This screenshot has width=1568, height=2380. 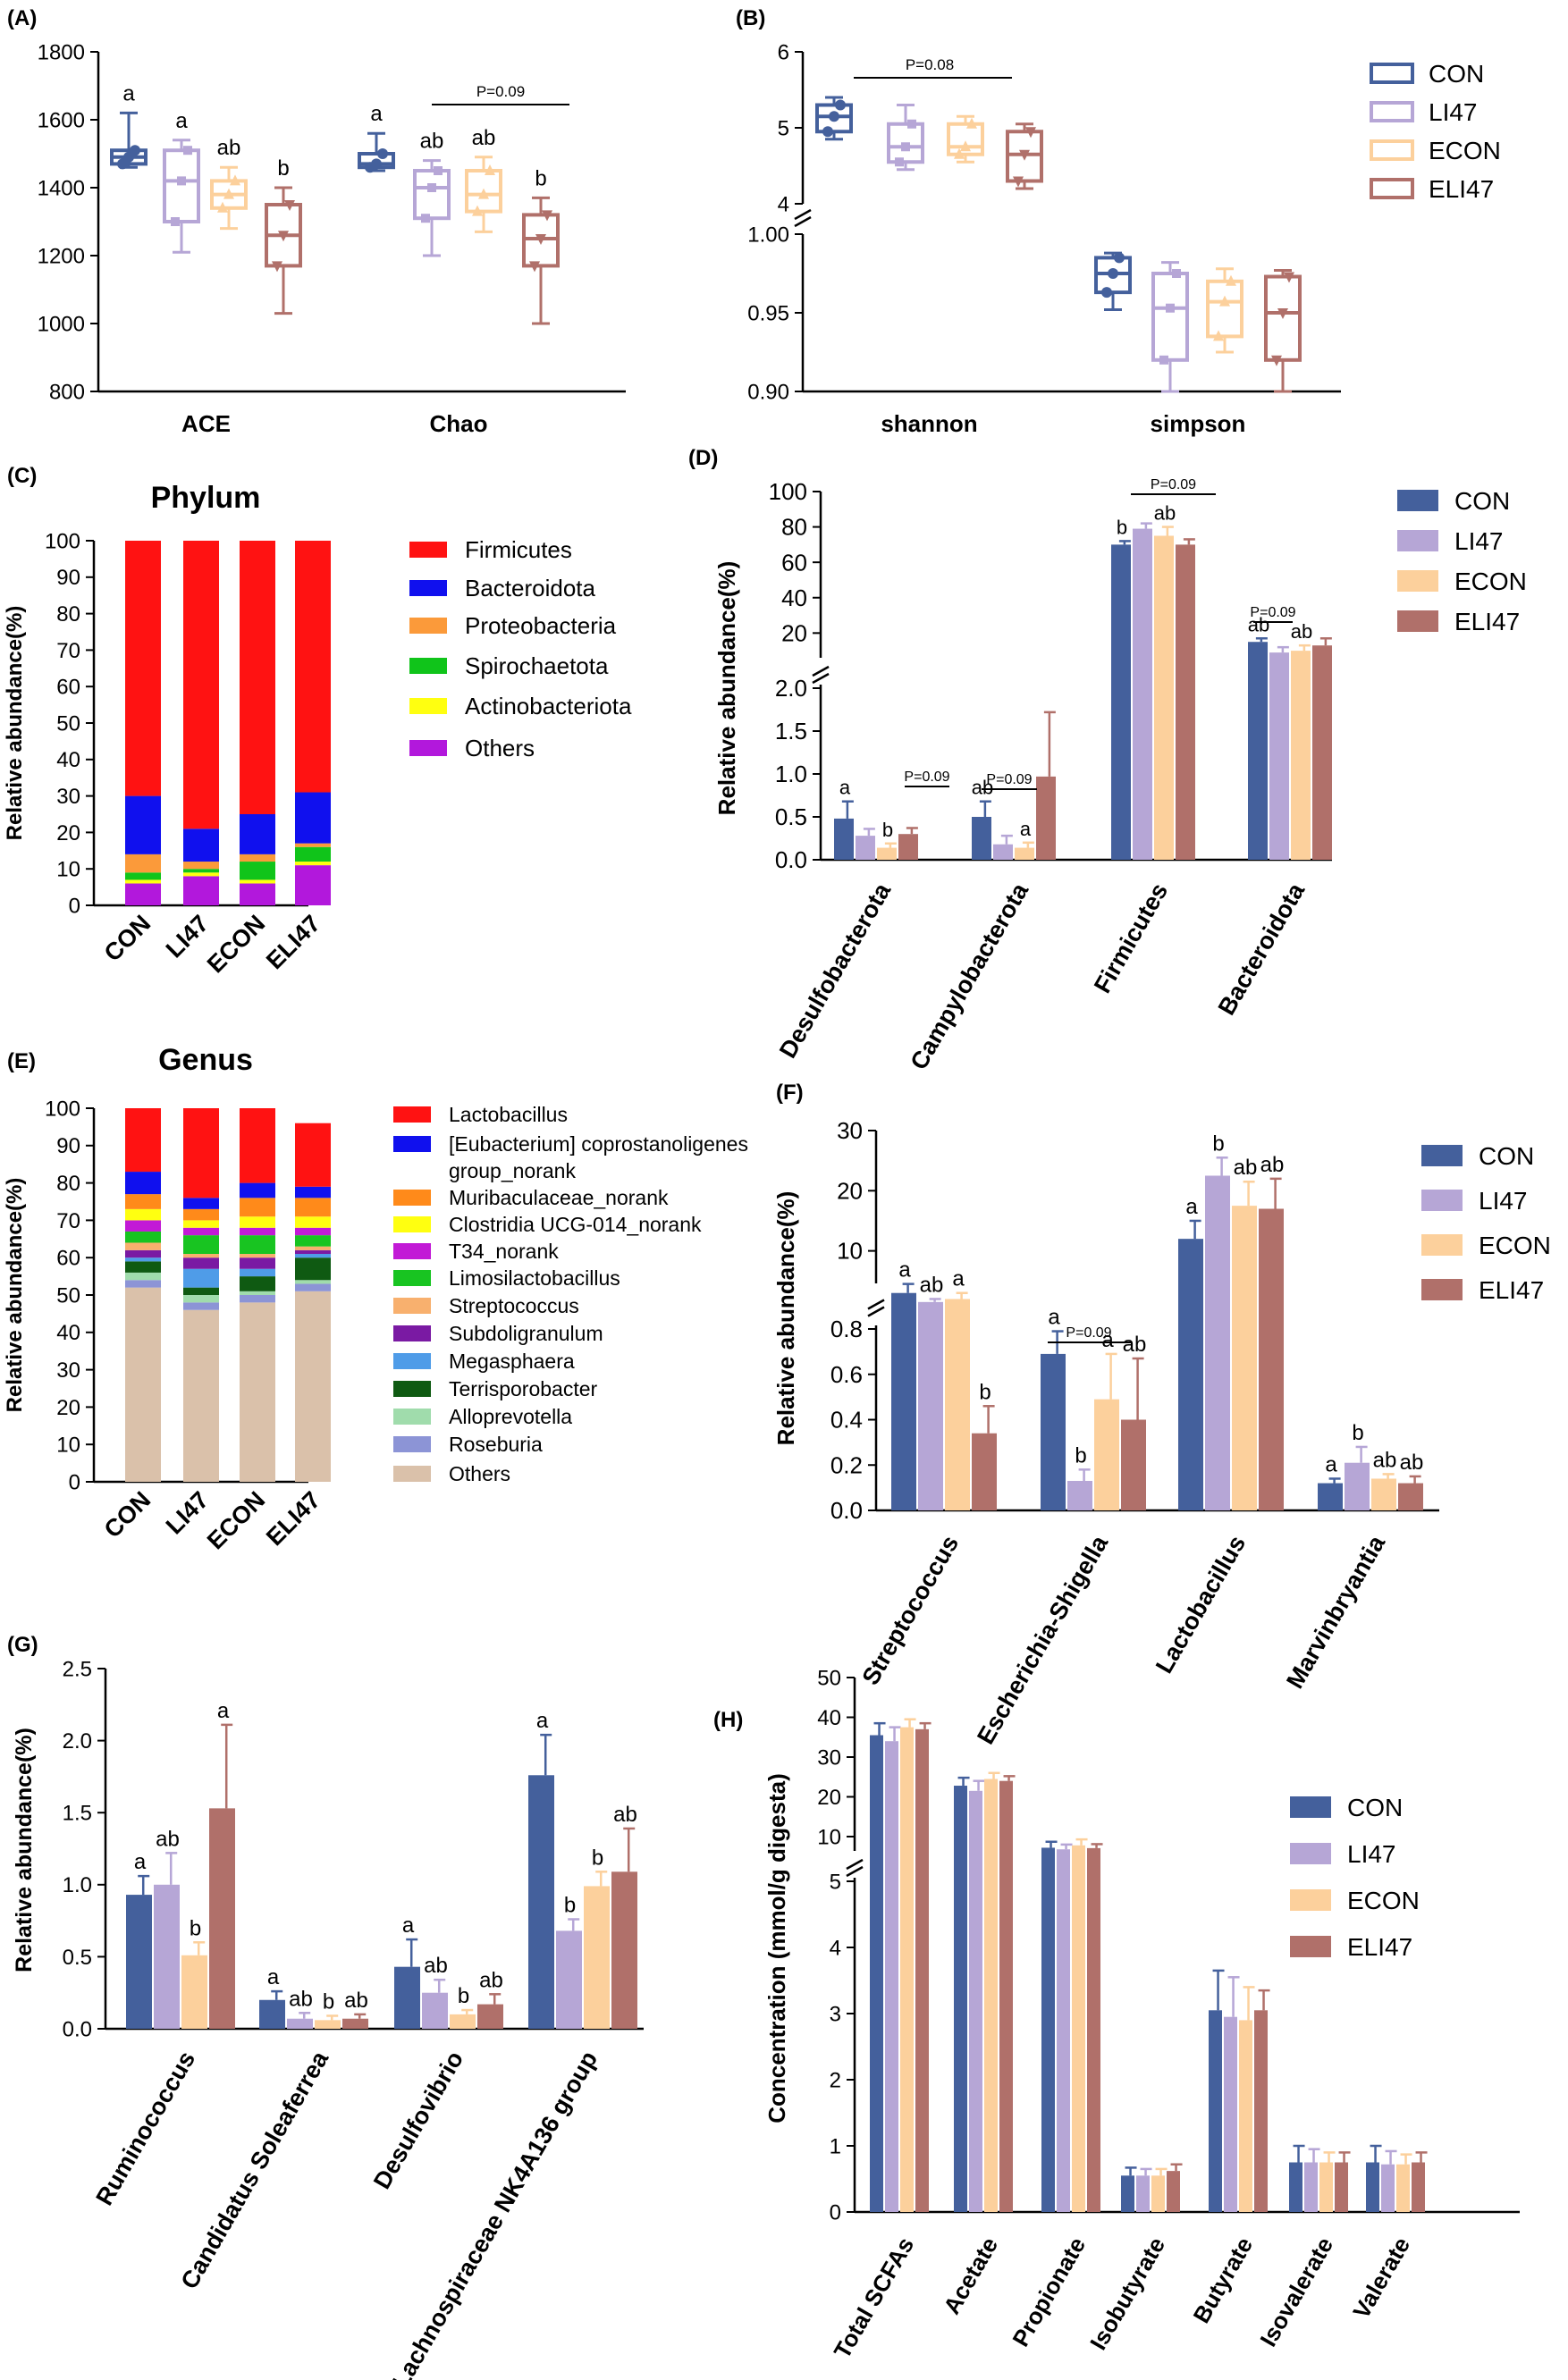 What do you see at coordinates (68, 1295) in the screenshot?
I see `y-tick-label: 50` at bounding box center [68, 1295].